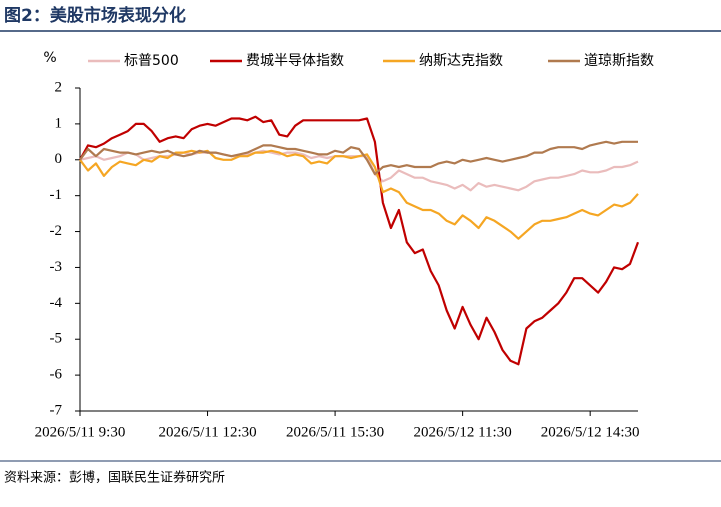  I want to click on x-tick-label: 2026/5/11 12:30, so click(207, 432).